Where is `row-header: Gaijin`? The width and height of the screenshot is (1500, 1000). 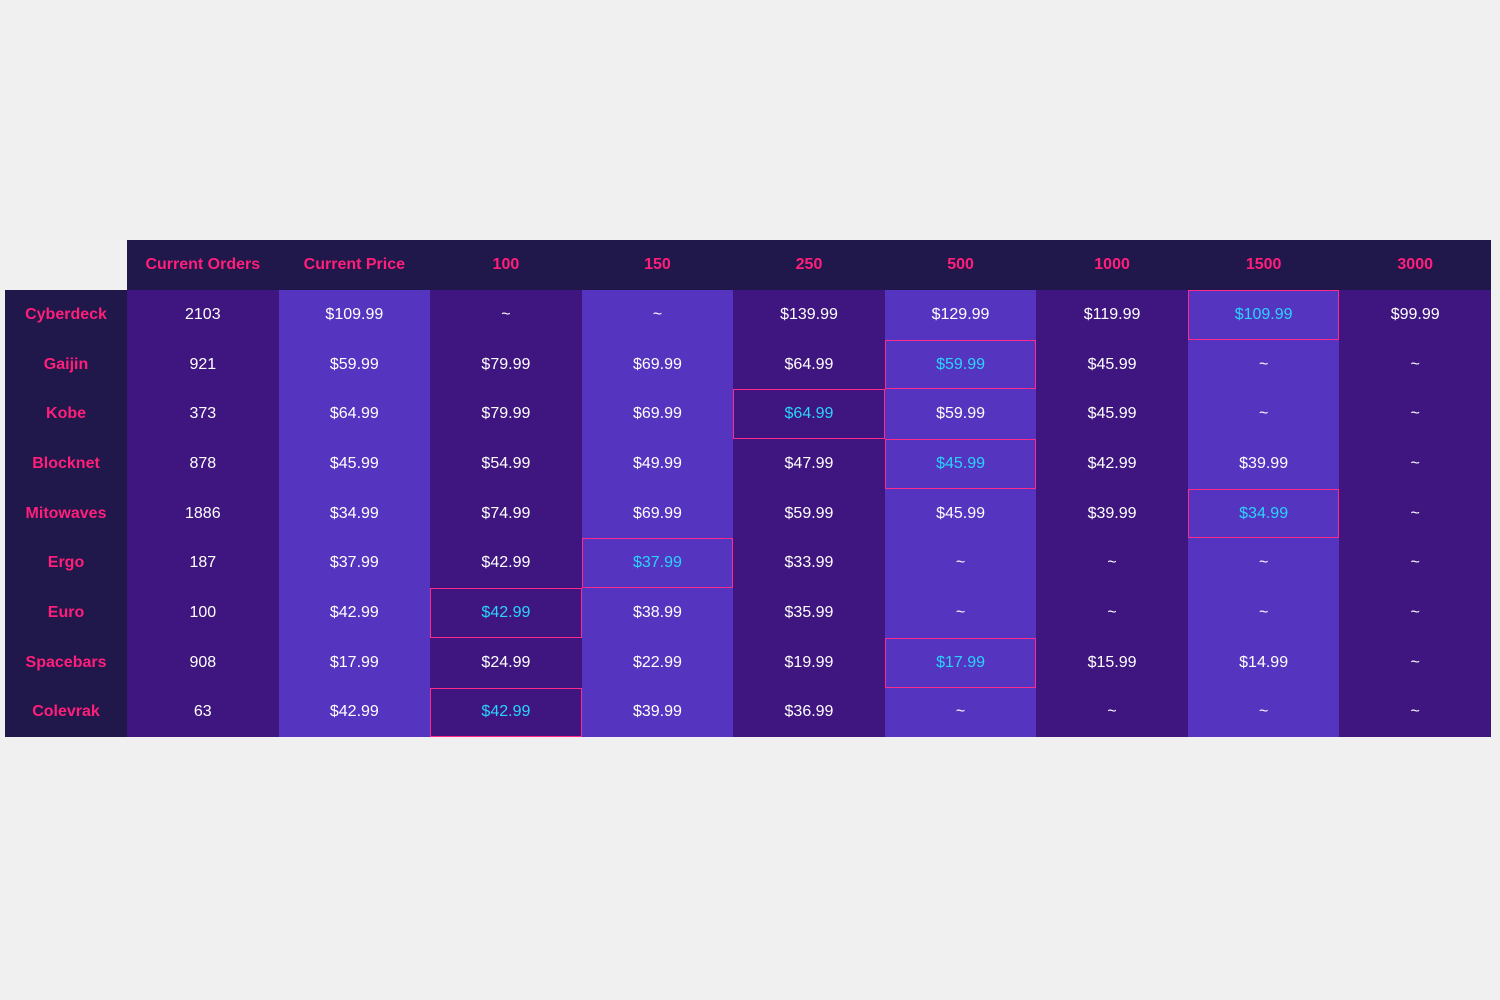 row-header: Gaijin is located at coordinates (66, 364).